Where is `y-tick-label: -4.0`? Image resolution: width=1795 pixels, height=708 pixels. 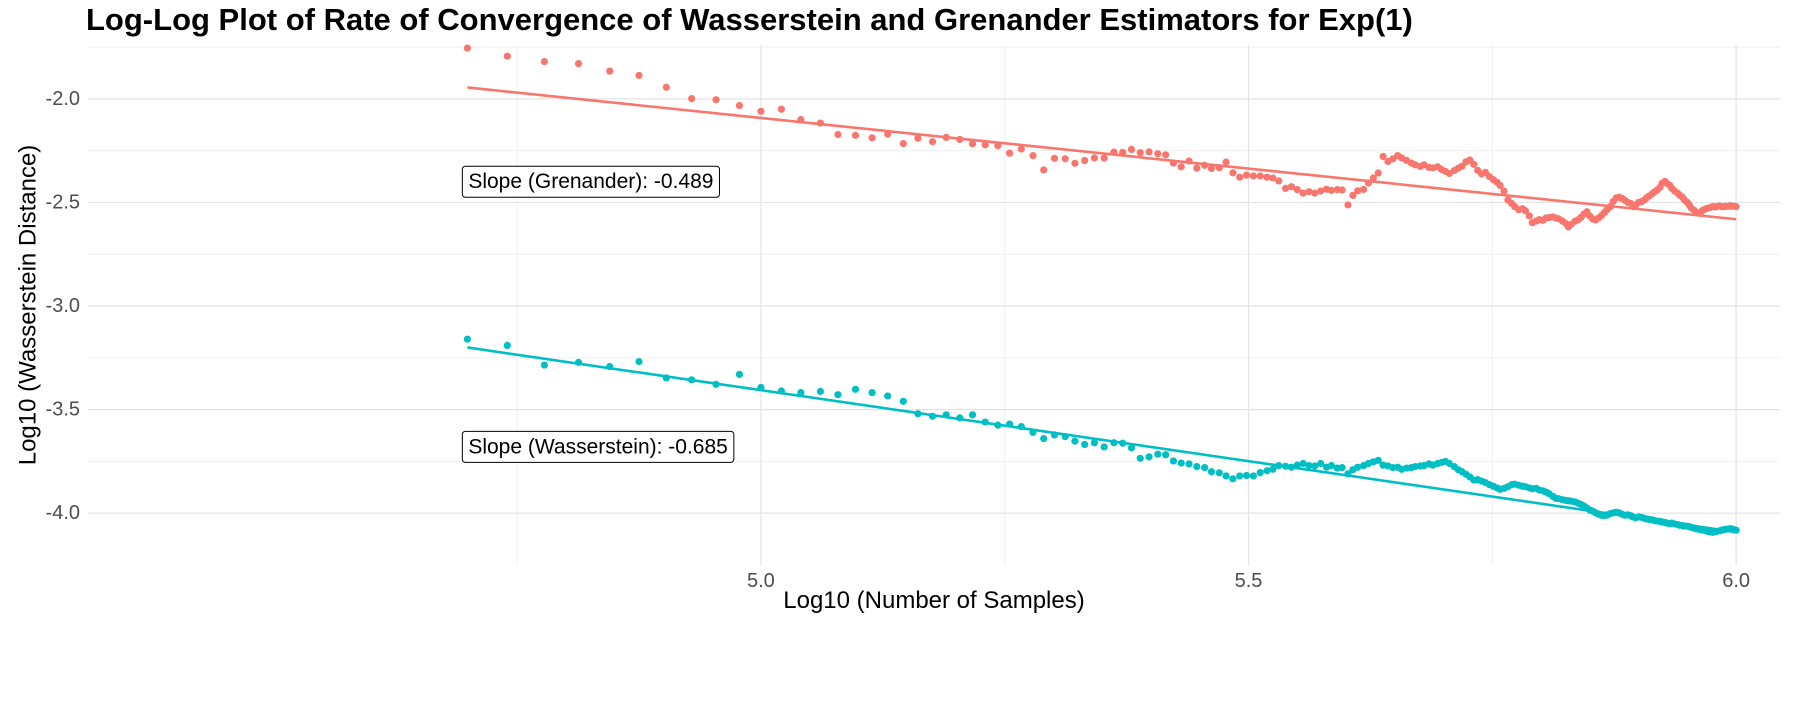 y-tick-label: -4.0 is located at coordinates (63, 513).